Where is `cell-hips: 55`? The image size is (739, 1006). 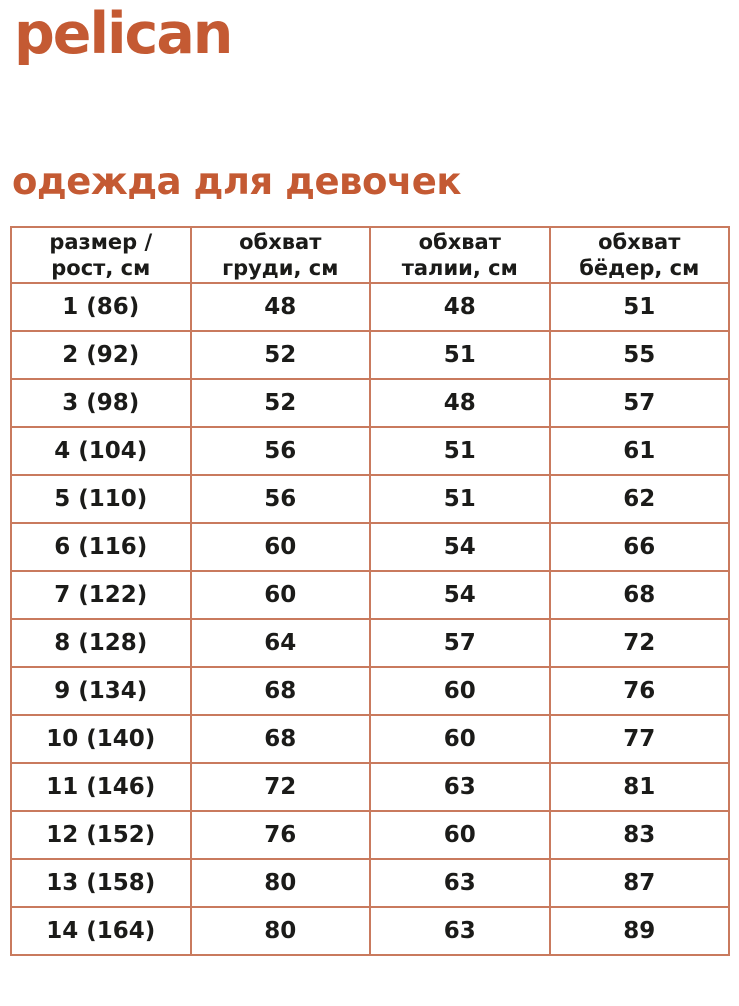
cell-hips: 55 is located at coordinates (639, 355).